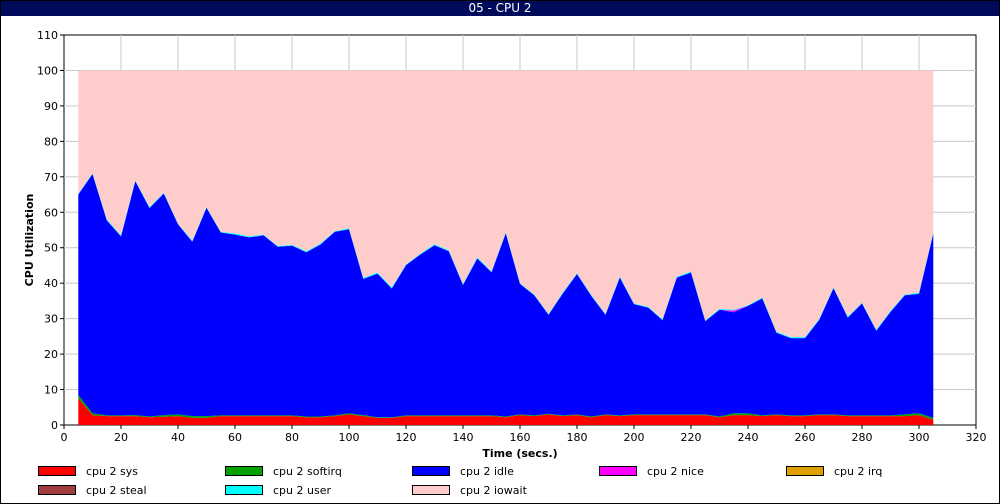 The image size is (1000, 504). Describe the element at coordinates (51, 354) in the screenshot. I see `y-tick-label: 20` at that location.